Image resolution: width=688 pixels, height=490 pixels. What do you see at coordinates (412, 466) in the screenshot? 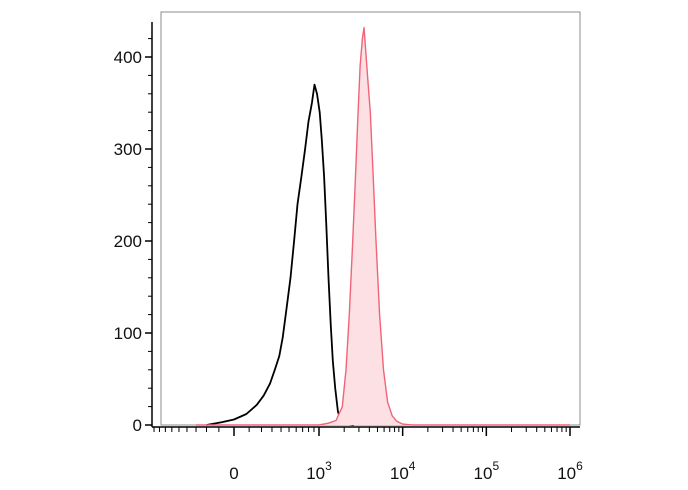
I see `x-tick-exponent: 4` at bounding box center [412, 466].